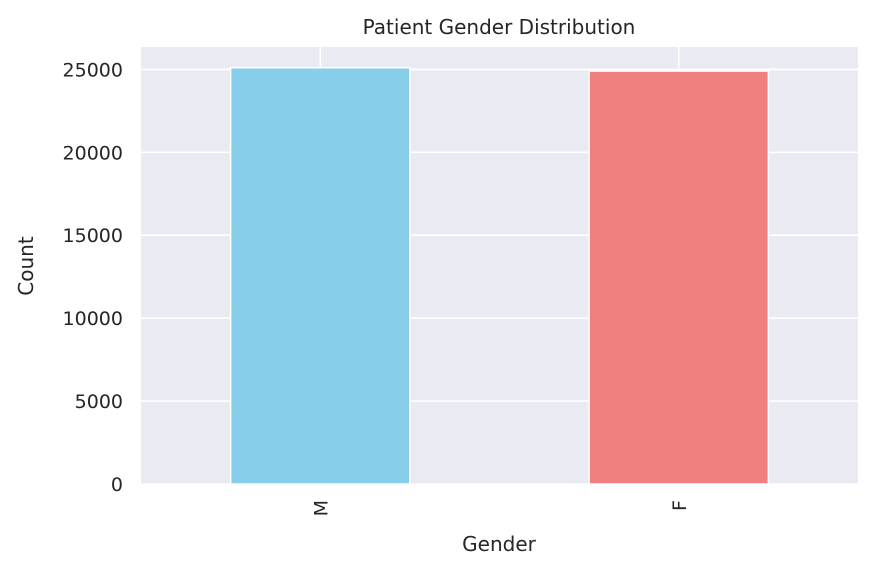 The height and width of the screenshot is (571, 873). Describe the element at coordinates (93, 319) in the screenshot. I see `y-tick-label: 10000` at that location.